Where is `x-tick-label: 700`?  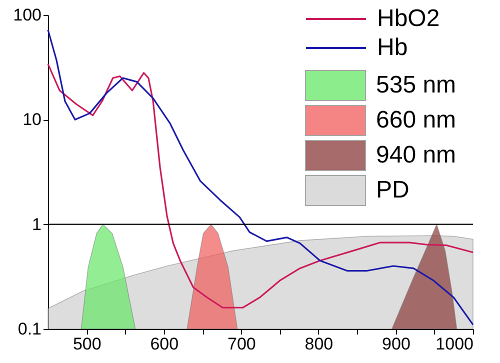 x-tick-label: 700 is located at coordinates (241, 344).